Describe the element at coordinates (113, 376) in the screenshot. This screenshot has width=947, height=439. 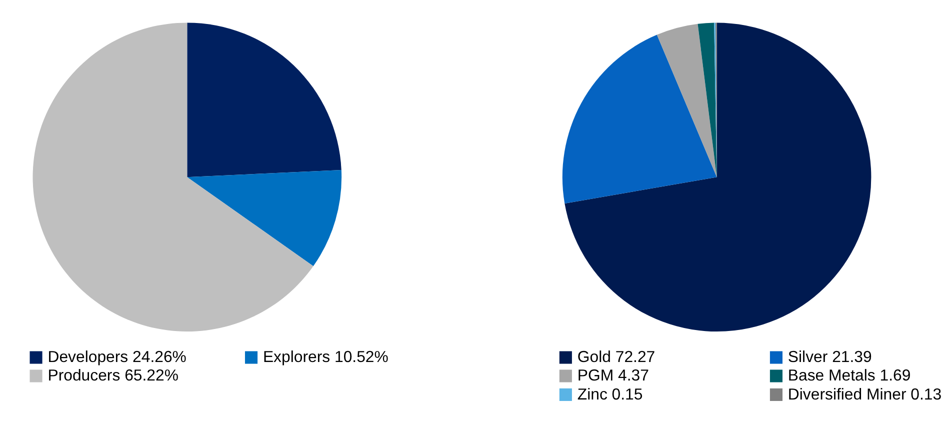
I see `legend-label: Producers 65.22%` at that location.